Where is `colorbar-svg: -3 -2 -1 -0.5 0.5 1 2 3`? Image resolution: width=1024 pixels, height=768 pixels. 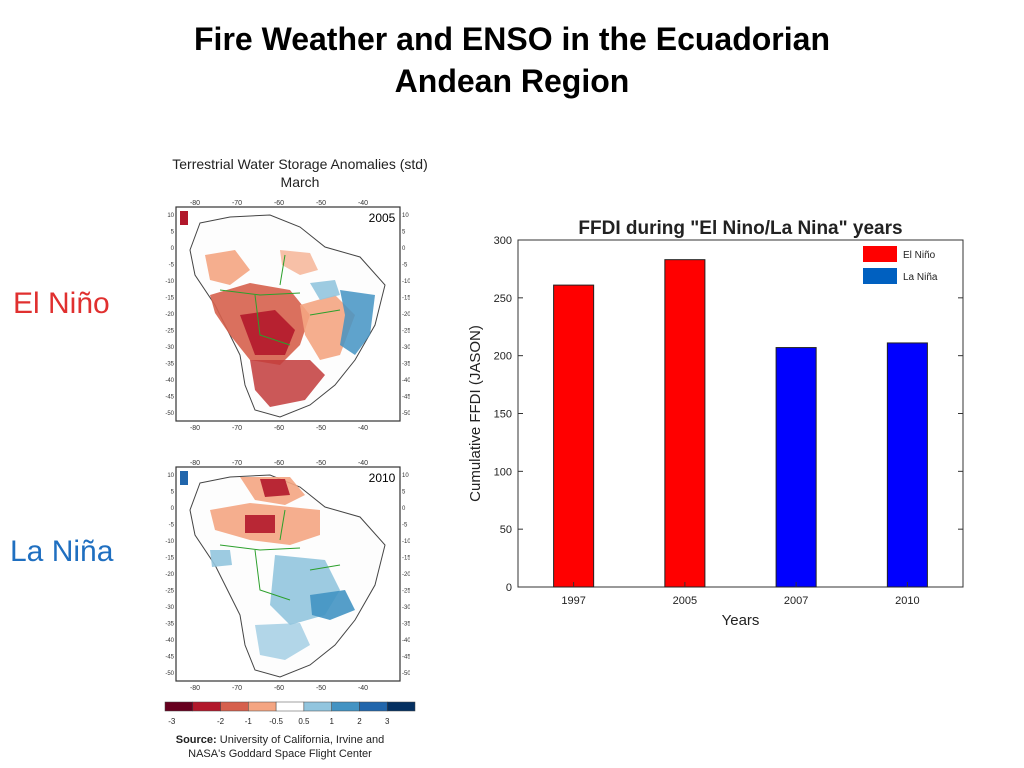
colorbar-svg: -3 -2 -1 -0.5 0.5 1 2 3 is located at coordinates (290, 713).